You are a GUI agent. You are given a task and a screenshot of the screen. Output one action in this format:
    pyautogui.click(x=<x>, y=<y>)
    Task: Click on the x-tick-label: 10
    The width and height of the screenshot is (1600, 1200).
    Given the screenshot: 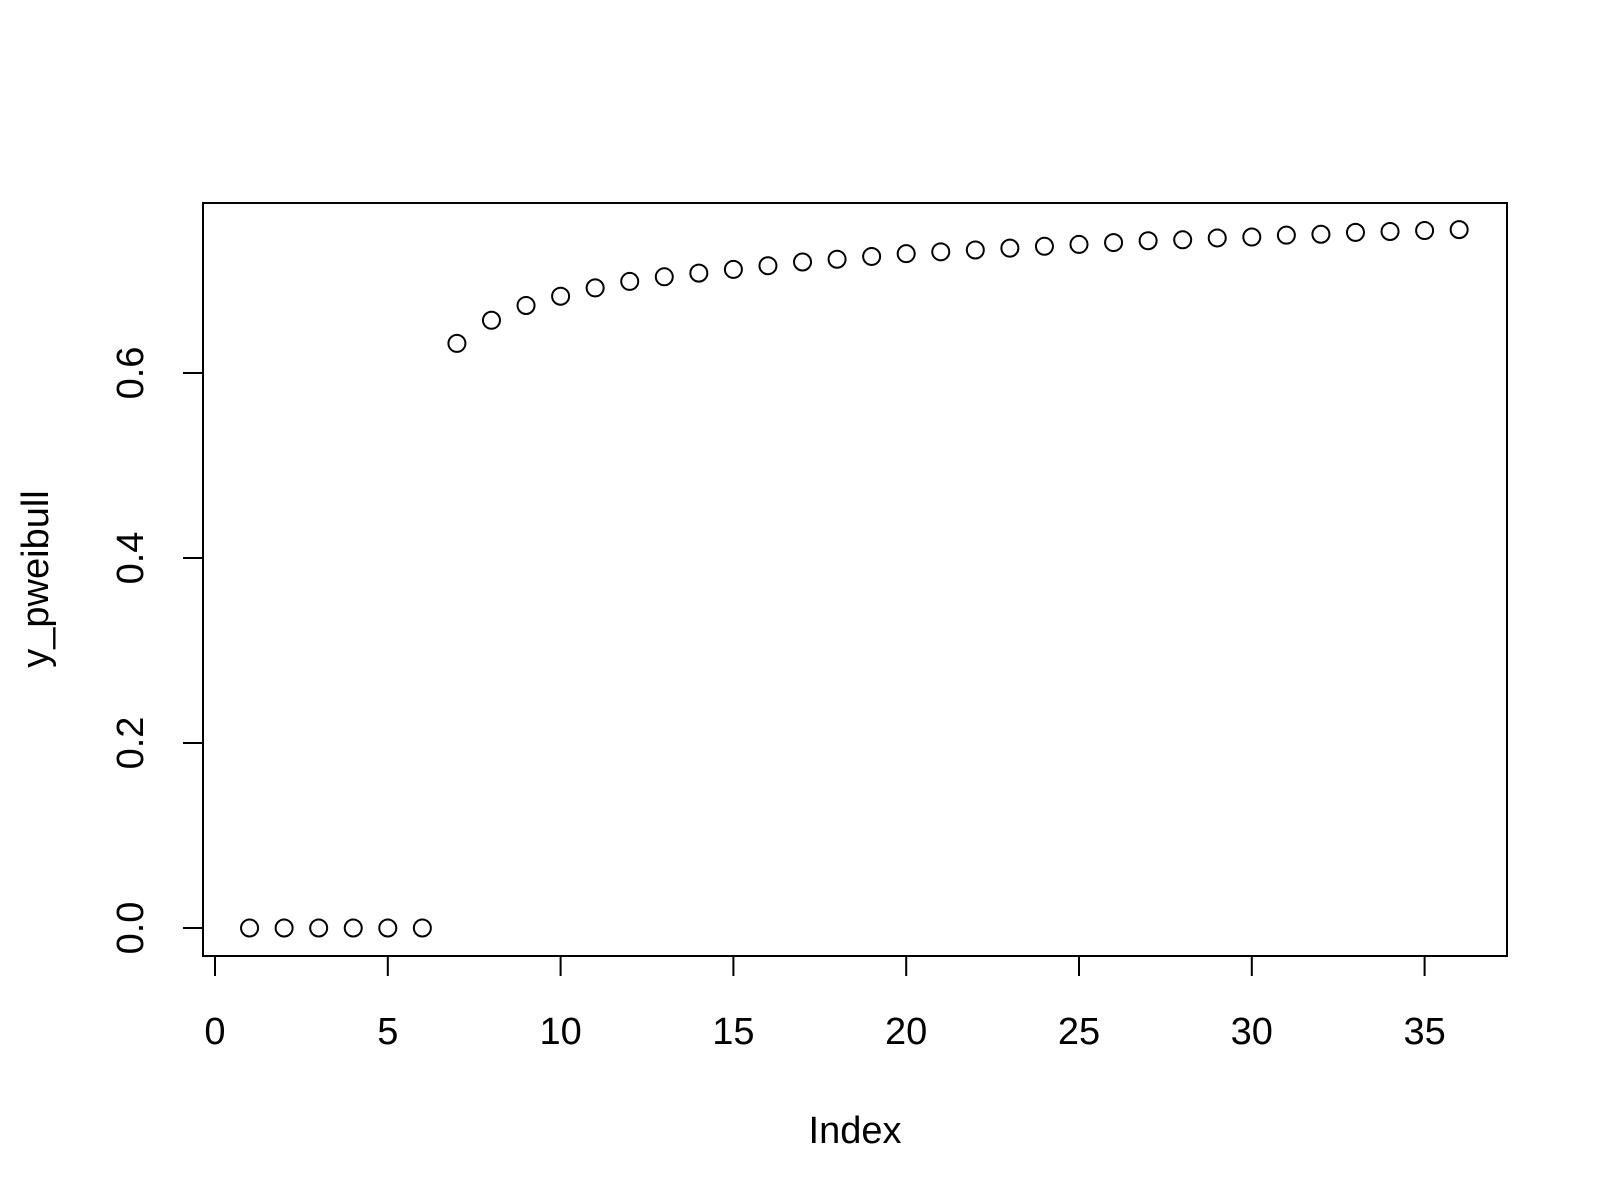 What is the action you would take?
    pyautogui.click(x=560, y=1032)
    